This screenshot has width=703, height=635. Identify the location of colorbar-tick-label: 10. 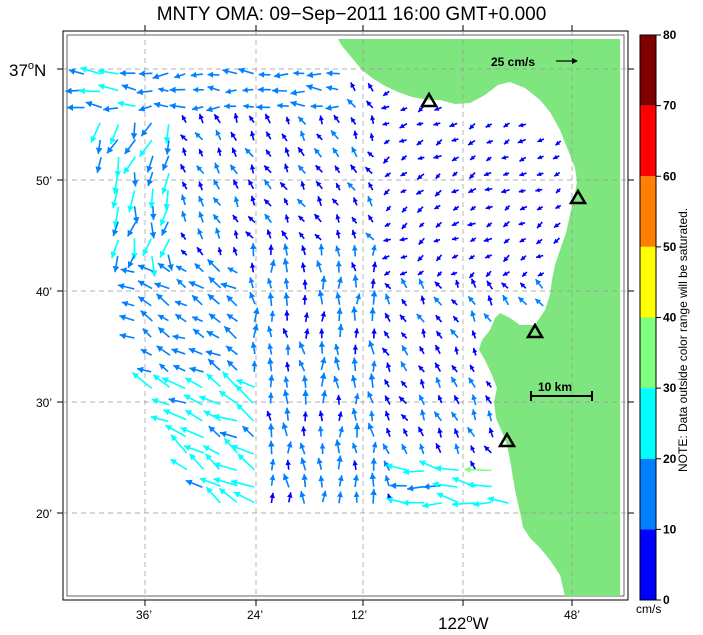
(670, 529).